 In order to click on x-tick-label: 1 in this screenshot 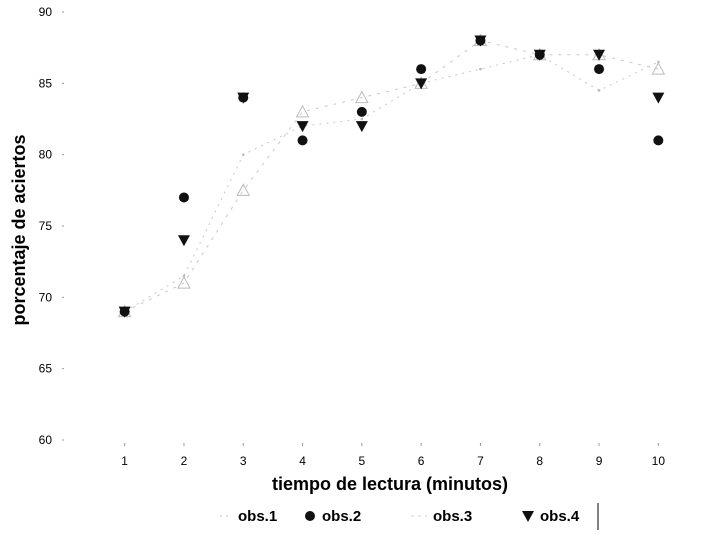, I will do `click(124, 461)`.